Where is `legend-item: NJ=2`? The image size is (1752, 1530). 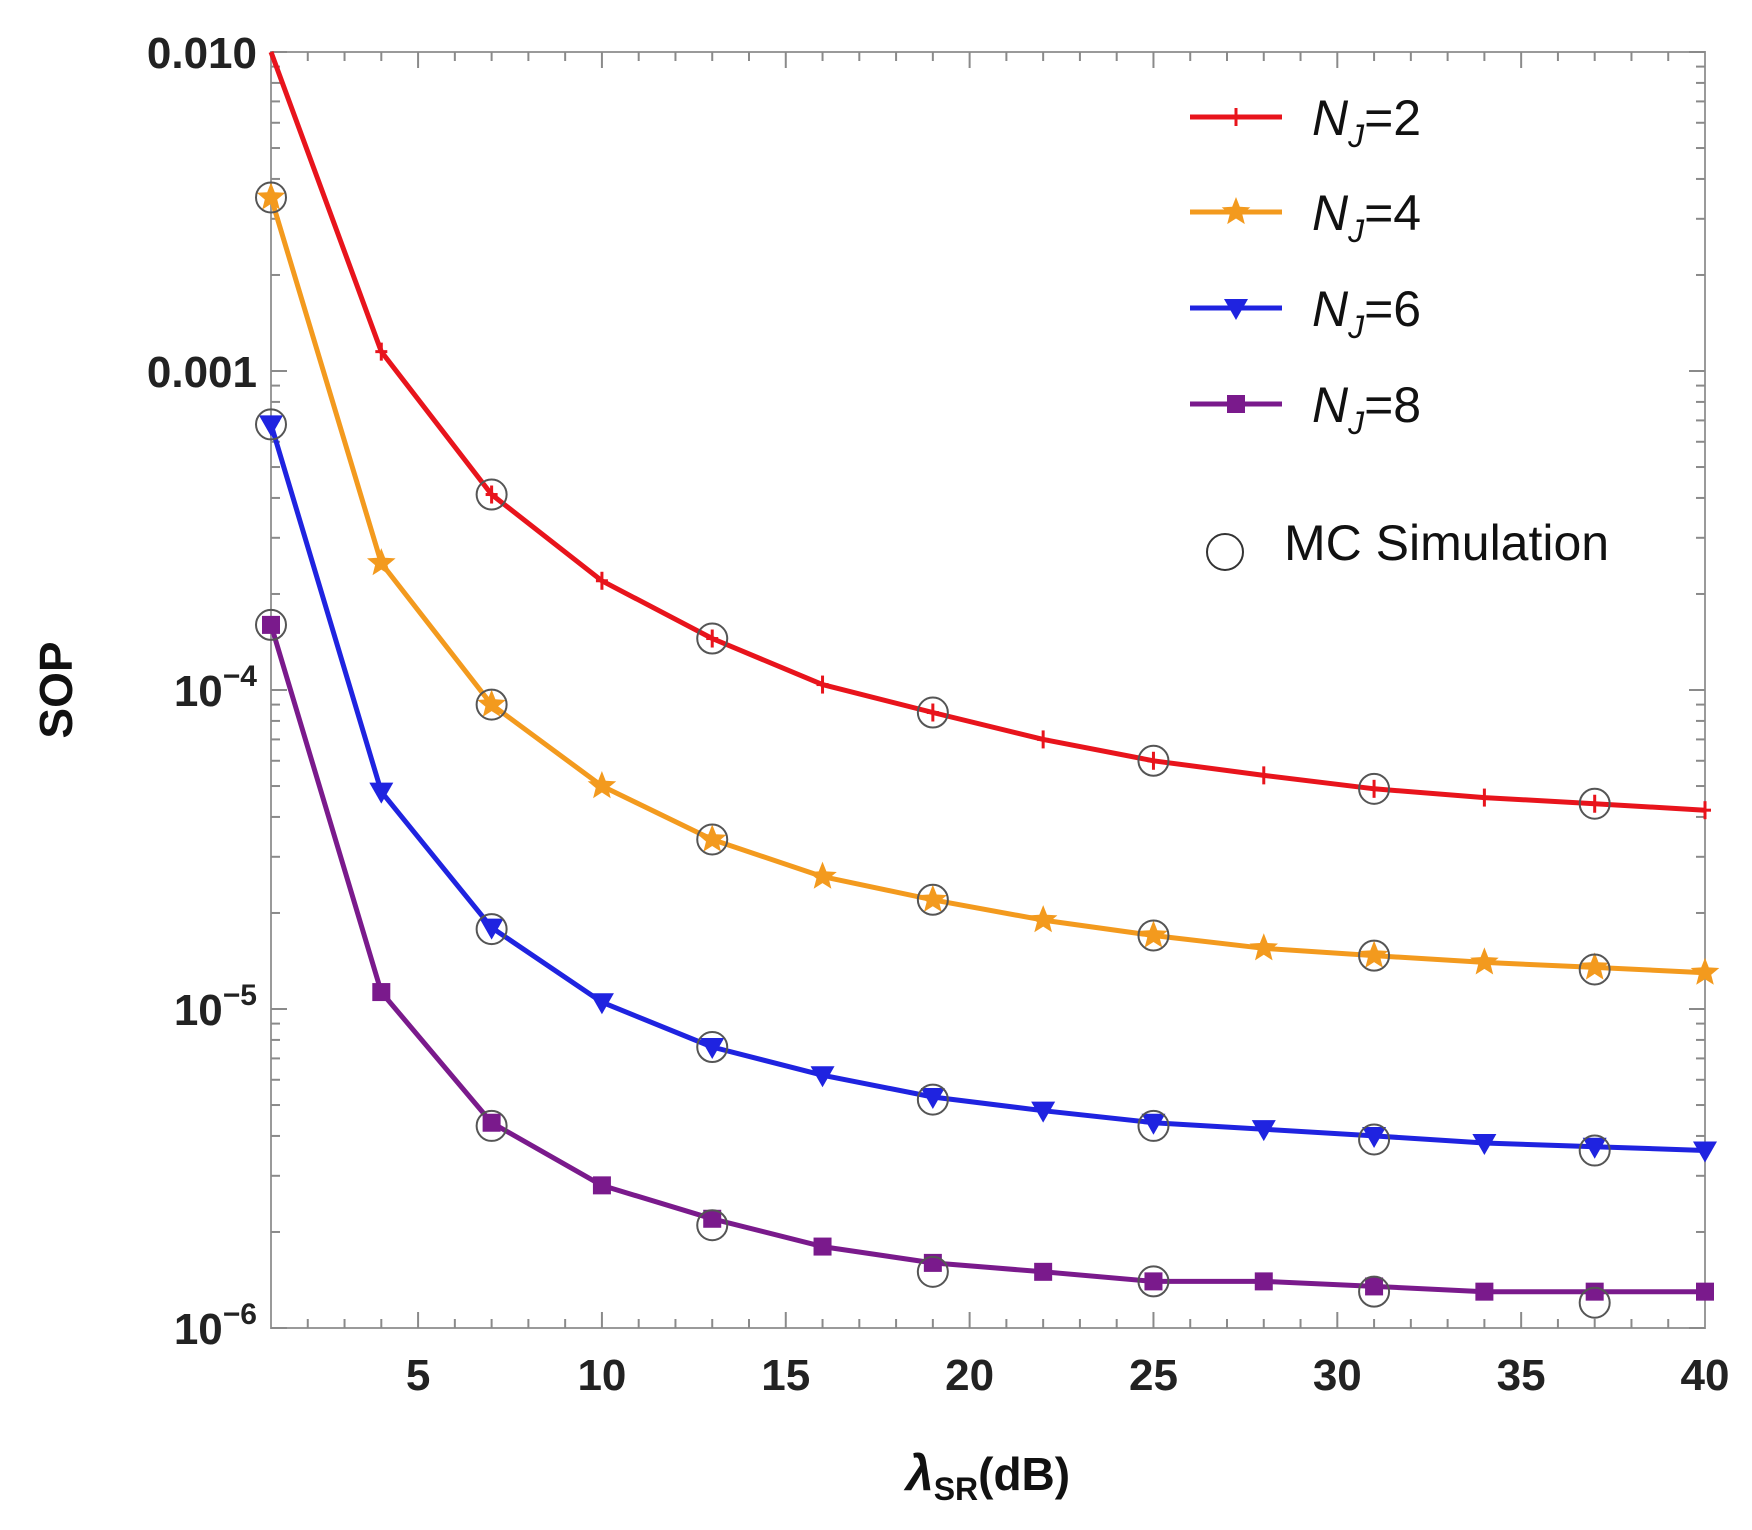 legend-item: NJ=2 is located at coordinates (1305, 122).